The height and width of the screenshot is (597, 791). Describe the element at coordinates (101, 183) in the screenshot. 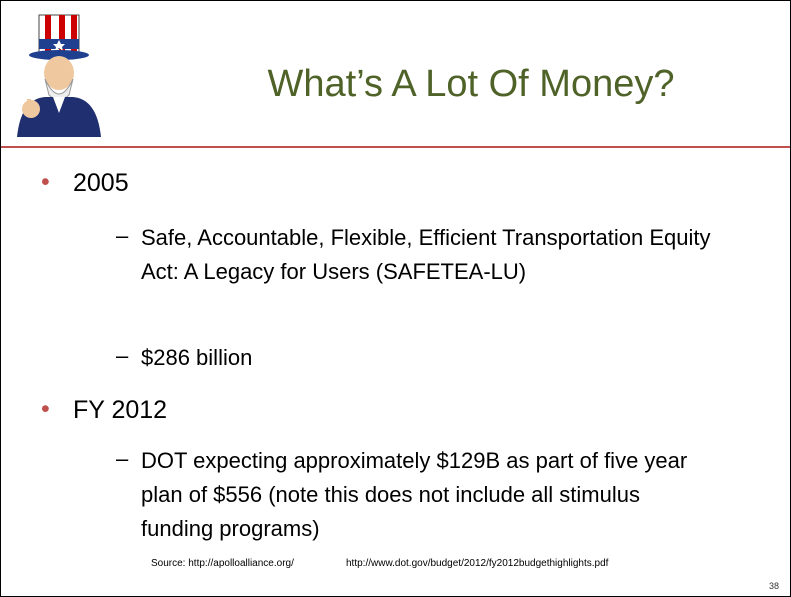

I see `bullet-text: 2005` at that location.